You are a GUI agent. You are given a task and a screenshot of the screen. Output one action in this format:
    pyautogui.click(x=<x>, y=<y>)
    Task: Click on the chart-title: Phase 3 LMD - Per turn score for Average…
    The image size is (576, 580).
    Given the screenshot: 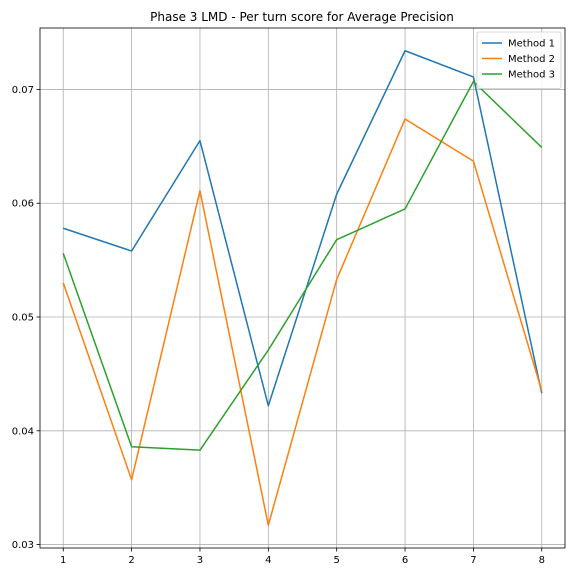 What is the action you would take?
    pyautogui.click(x=302, y=17)
    